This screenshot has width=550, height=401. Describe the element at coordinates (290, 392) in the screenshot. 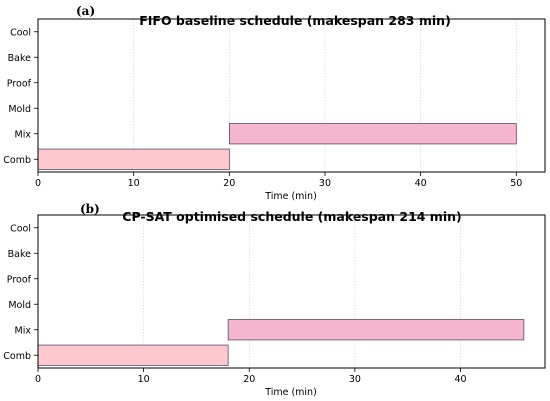

I see `panel-b-x-axis-label: Time (min)` at that location.